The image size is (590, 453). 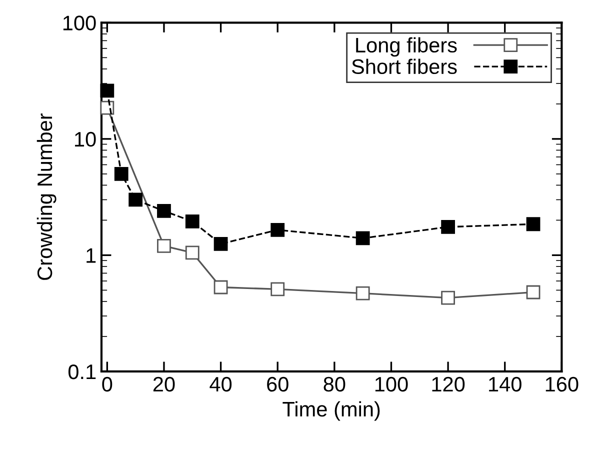 I want to click on x-tick-label: 40, so click(x=221, y=384).